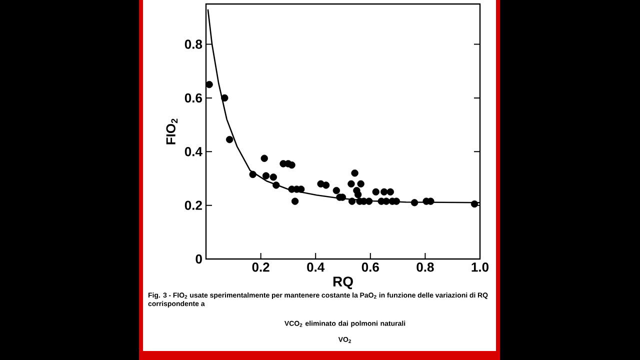 The width and height of the screenshot is (640, 360). What do you see at coordinates (343, 283) in the screenshot?
I see `x-axis-title: RQ` at bounding box center [343, 283].